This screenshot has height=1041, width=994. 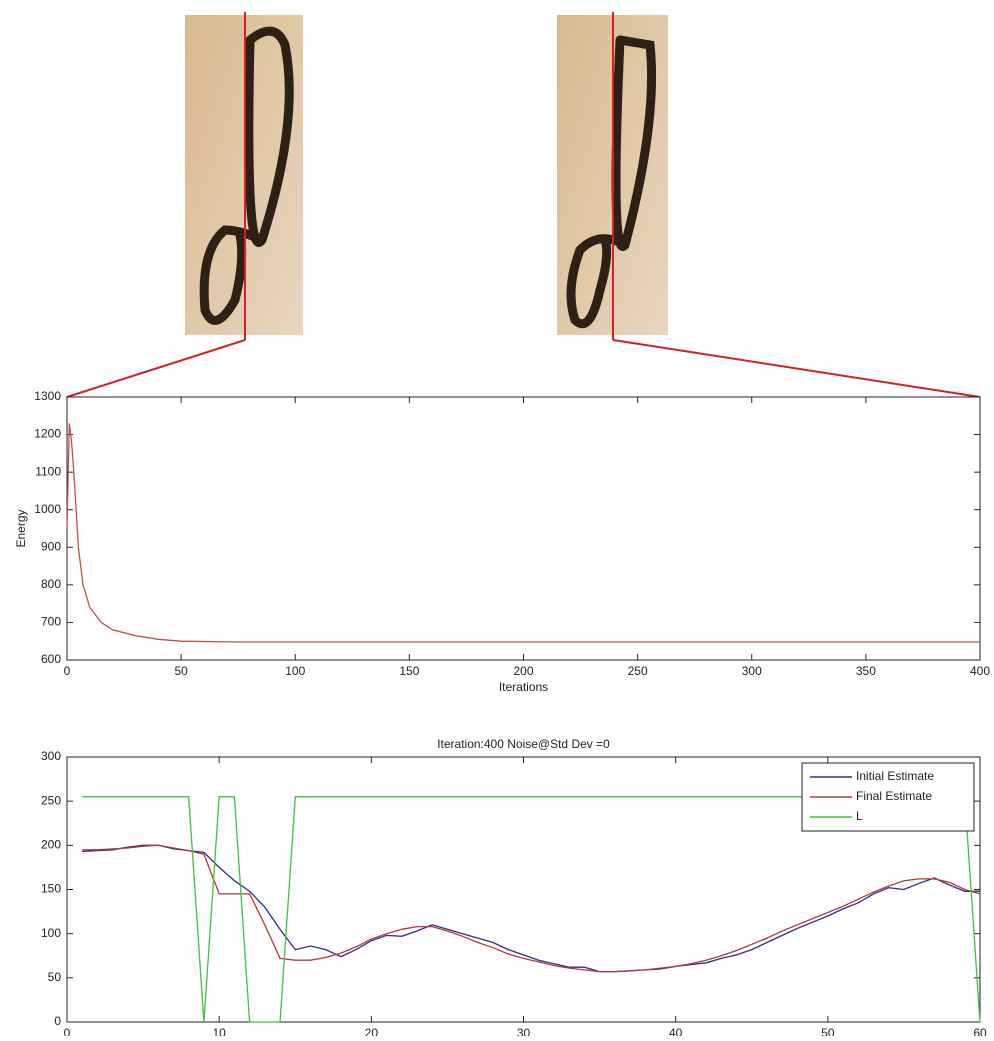 I want to click on x-tick-label: 400, so click(x=980, y=671).